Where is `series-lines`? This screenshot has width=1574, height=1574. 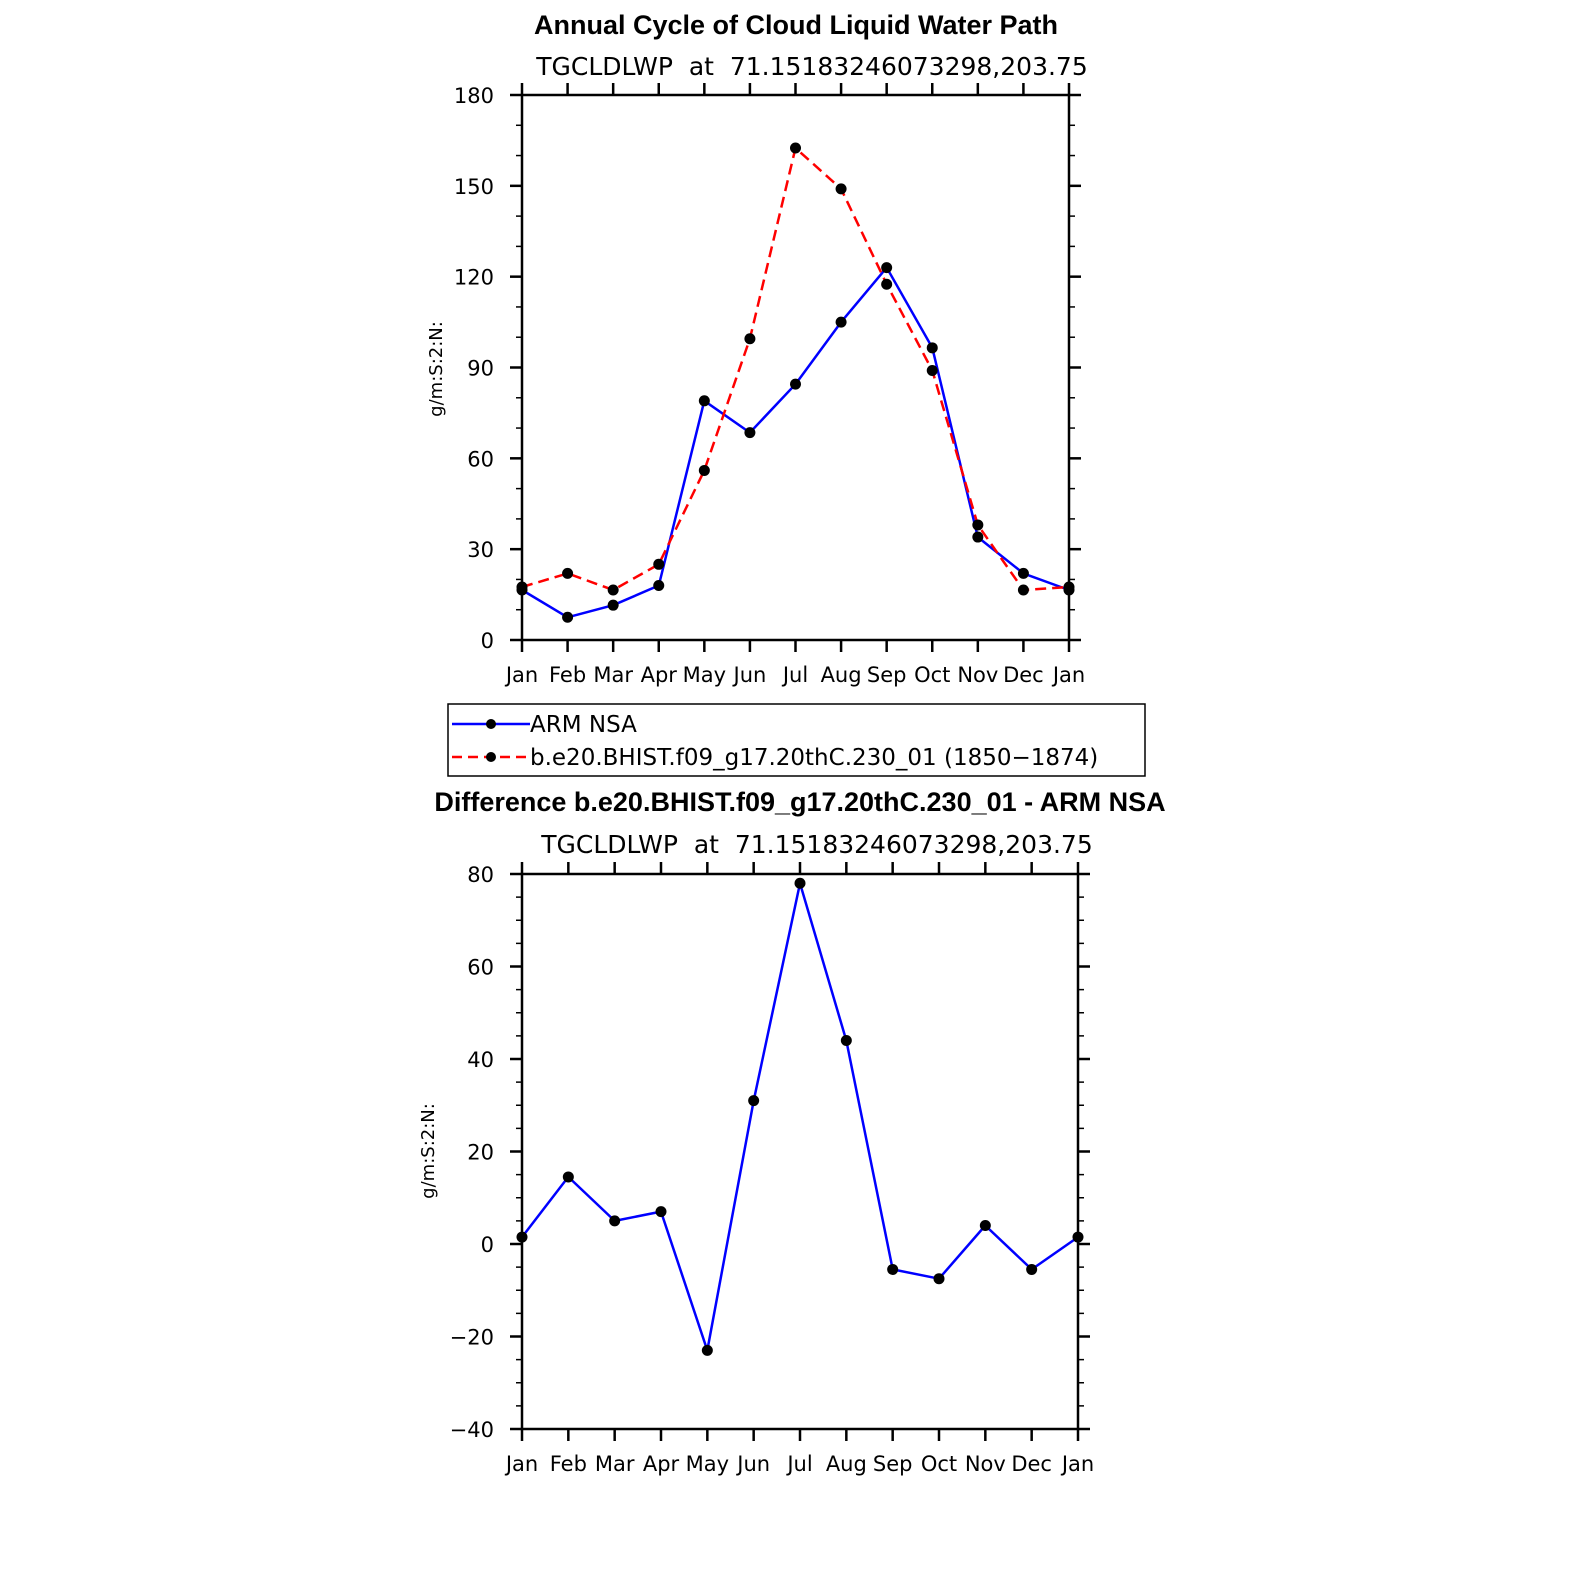 series-lines is located at coordinates (800, 1117).